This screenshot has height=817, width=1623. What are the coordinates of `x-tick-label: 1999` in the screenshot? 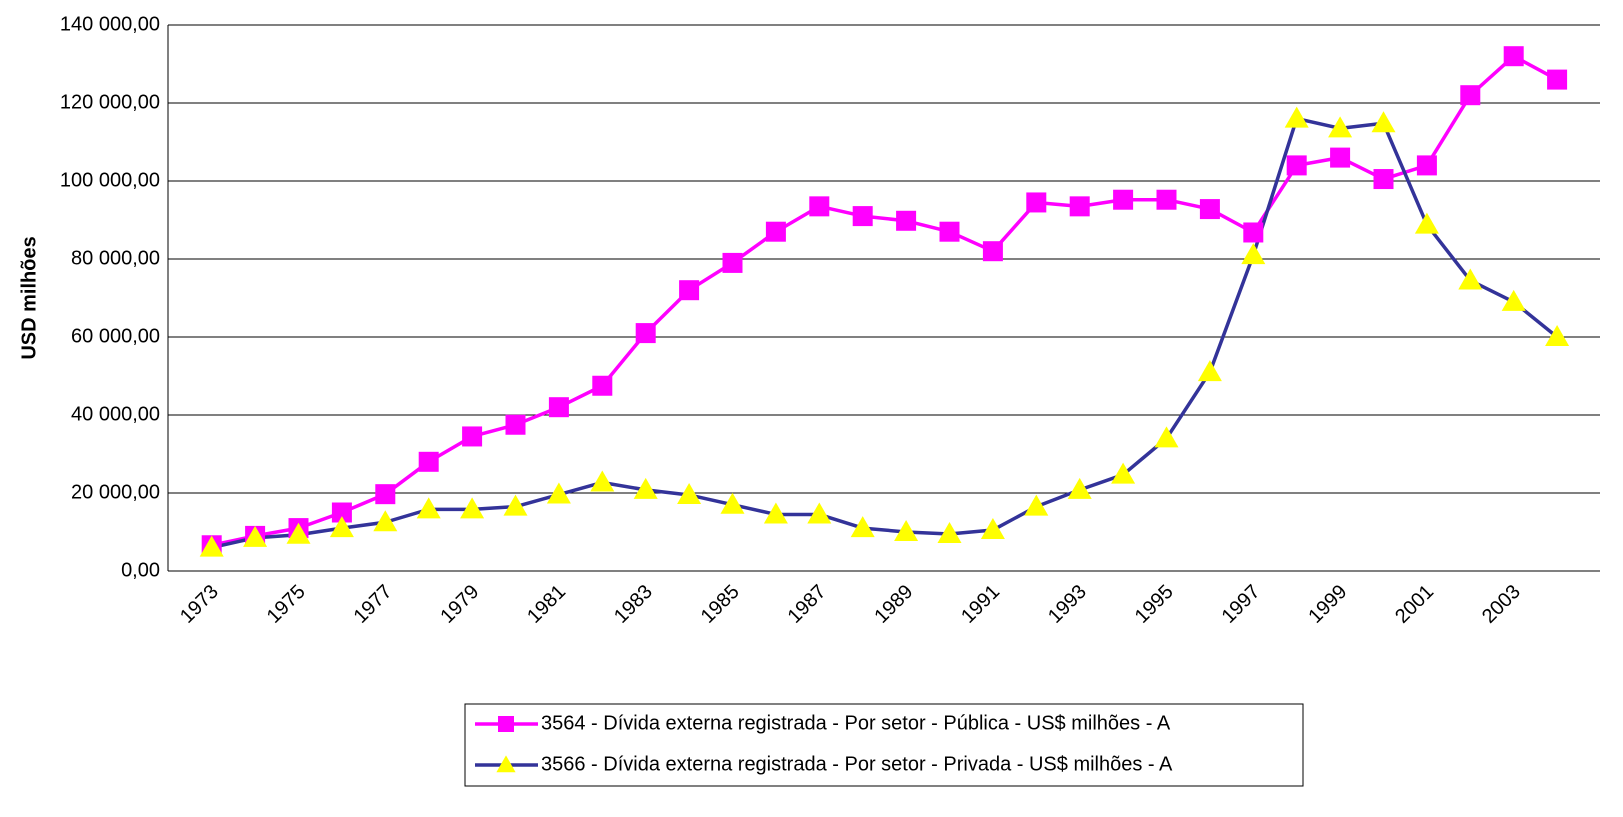 It's located at (1327, 604).